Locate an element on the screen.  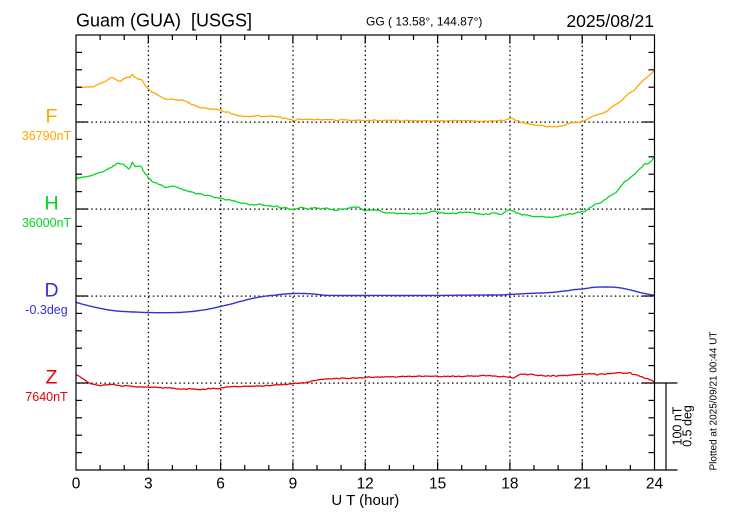
svg-text: 2025/08/21 is located at coordinates (610, 21).